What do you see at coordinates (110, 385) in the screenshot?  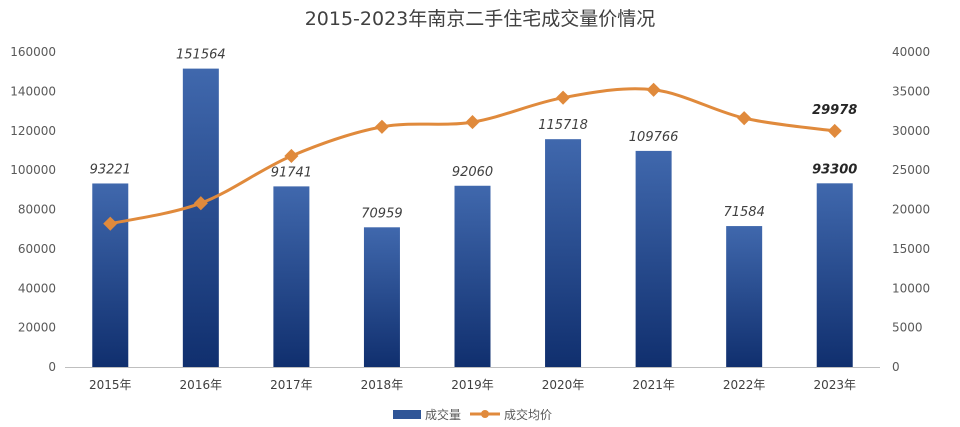 I see `x-axis-tick-label: 2015年` at bounding box center [110, 385].